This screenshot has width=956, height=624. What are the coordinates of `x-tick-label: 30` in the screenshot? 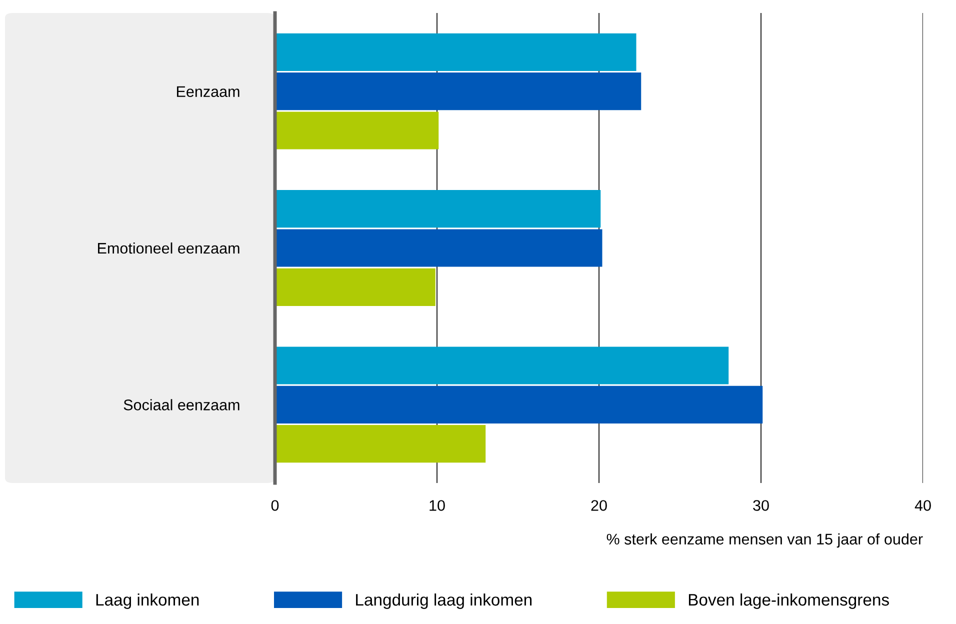 It's located at (761, 505).